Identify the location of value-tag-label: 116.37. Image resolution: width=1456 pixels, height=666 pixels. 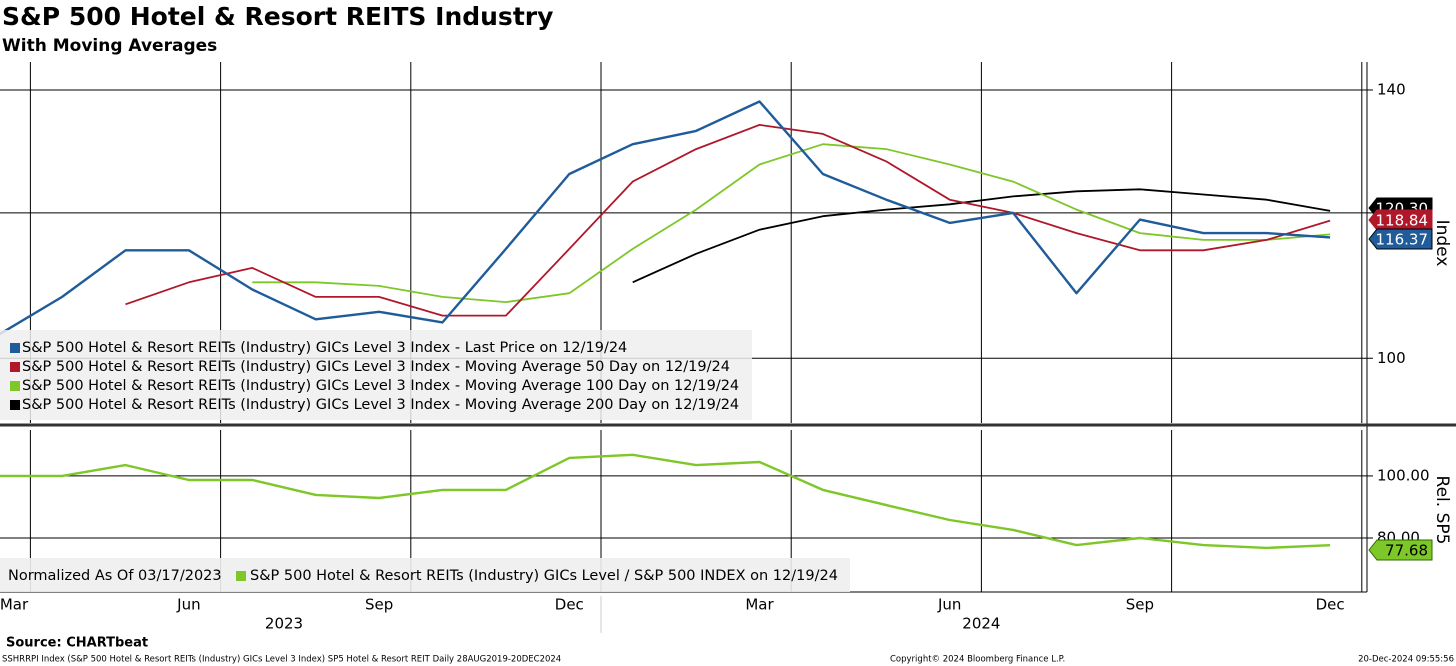
(1402, 240).